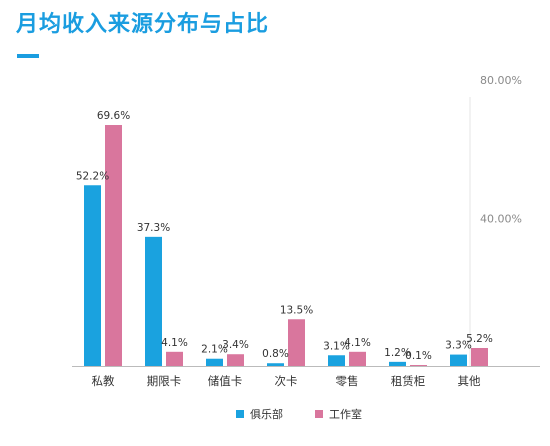 Image resolution: width=550 pixels, height=446 pixels. Describe the element at coordinates (164, 381) in the screenshot. I see `category-label: 期限卡` at that location.